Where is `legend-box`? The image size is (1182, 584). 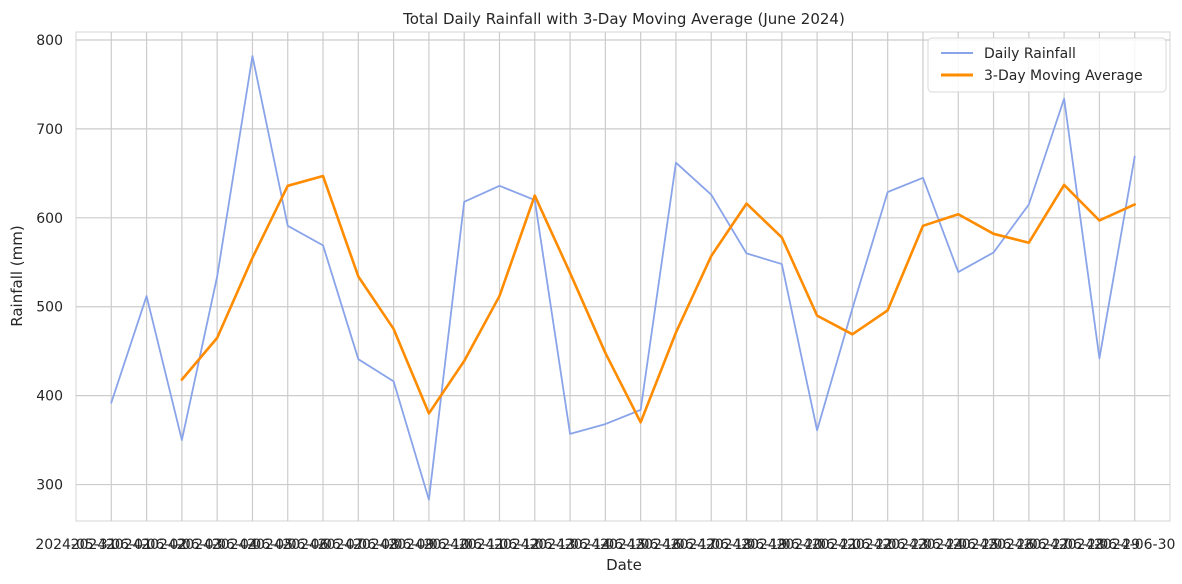 legend-box is located at coordinates (1047, 65).